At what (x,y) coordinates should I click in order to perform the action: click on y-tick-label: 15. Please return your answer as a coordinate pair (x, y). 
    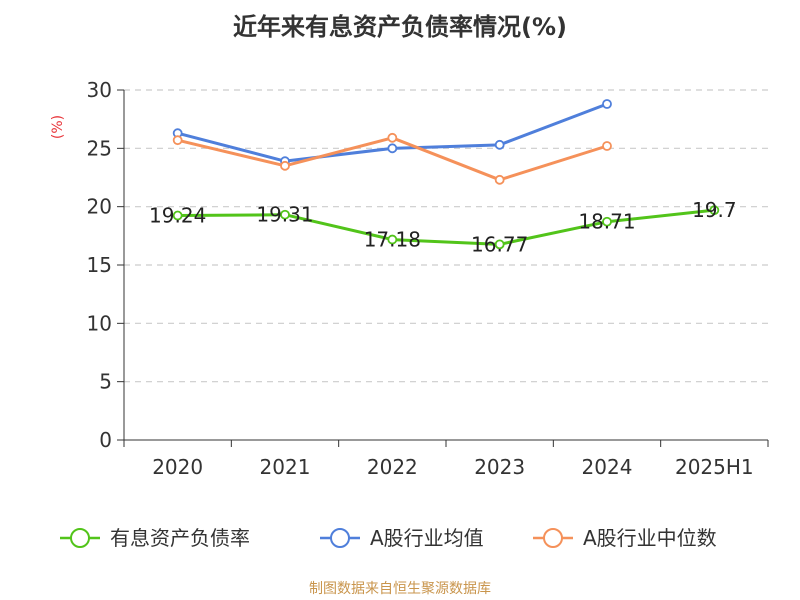
    Looking at the image, I should click on (99, 265).